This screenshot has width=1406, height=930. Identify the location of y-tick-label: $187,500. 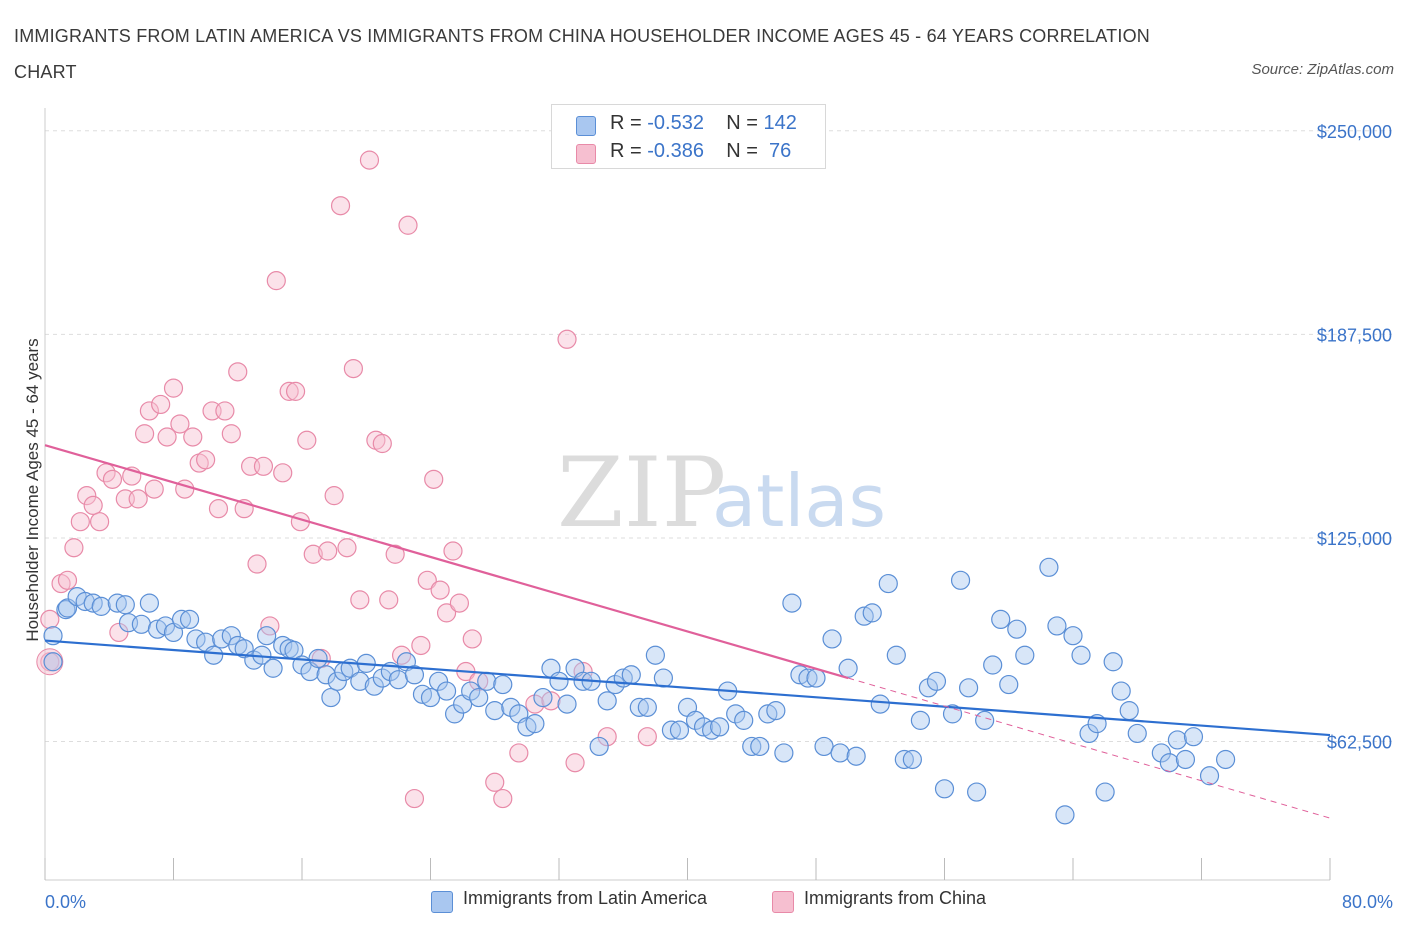
(1354, 335).